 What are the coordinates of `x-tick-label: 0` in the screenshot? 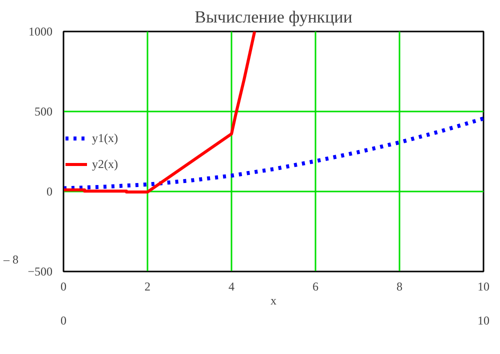 It's located at (63, 287).